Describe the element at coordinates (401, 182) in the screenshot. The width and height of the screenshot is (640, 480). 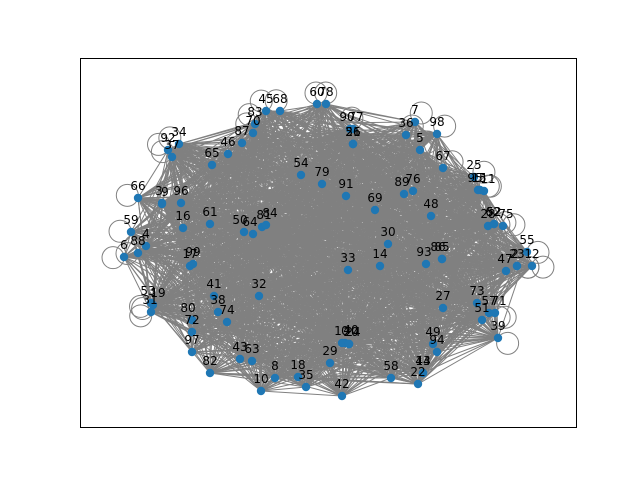
I see `node-label-89: 89` at that location.